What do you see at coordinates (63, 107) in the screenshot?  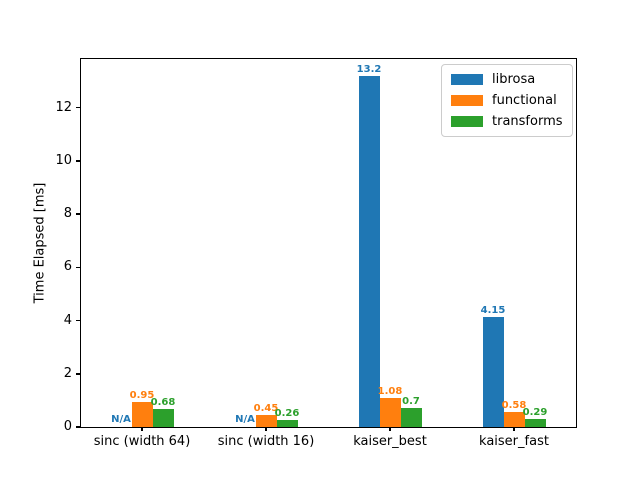 I see `y-tick-label: 12` at bounding box center [63, 107].